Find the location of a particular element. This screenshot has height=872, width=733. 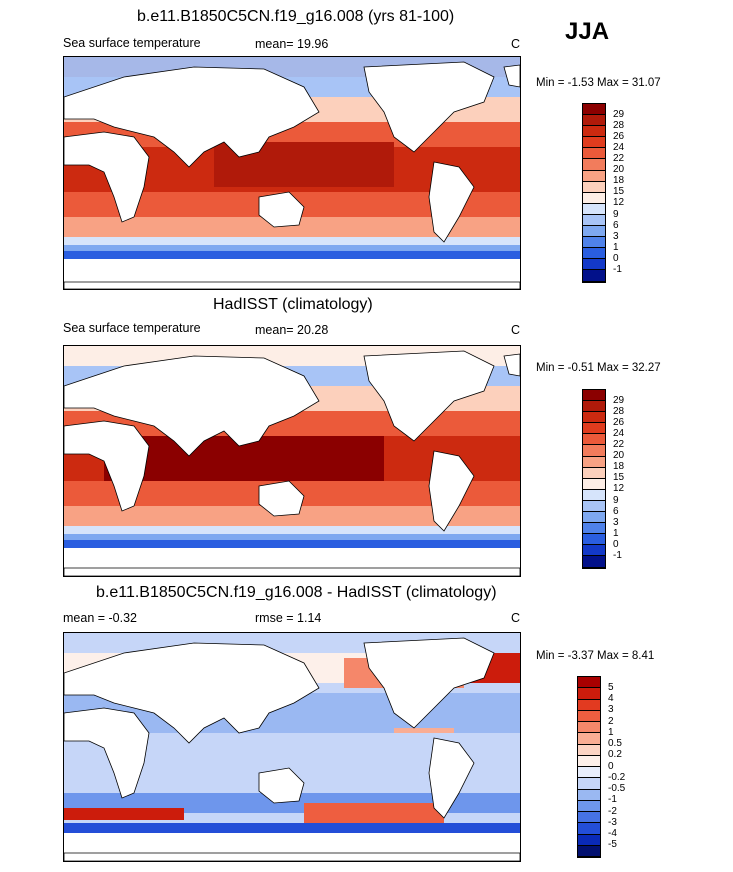

rmse-label: rmse = 1.14 is located at coordinates (288, 618).